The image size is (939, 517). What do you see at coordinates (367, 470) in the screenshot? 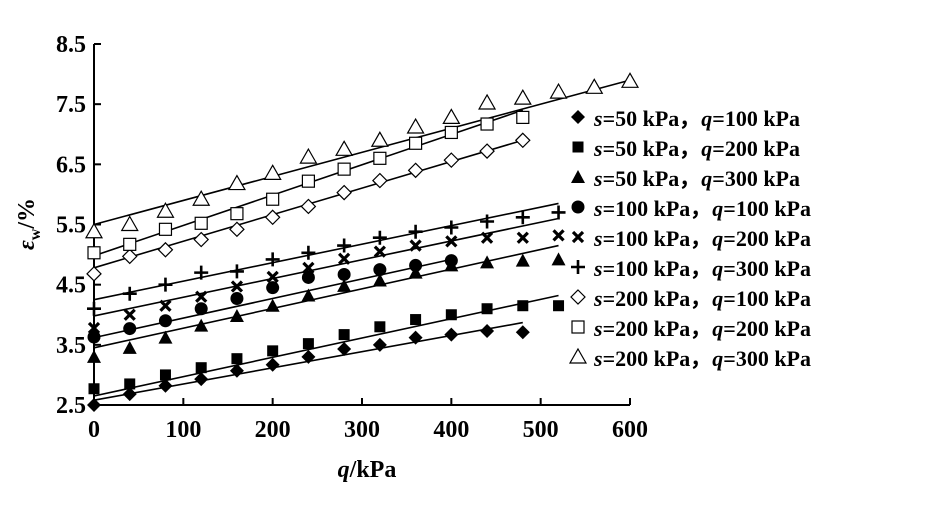
I see `x-axis-title: q/kPa` at bounding box center [367, 470].